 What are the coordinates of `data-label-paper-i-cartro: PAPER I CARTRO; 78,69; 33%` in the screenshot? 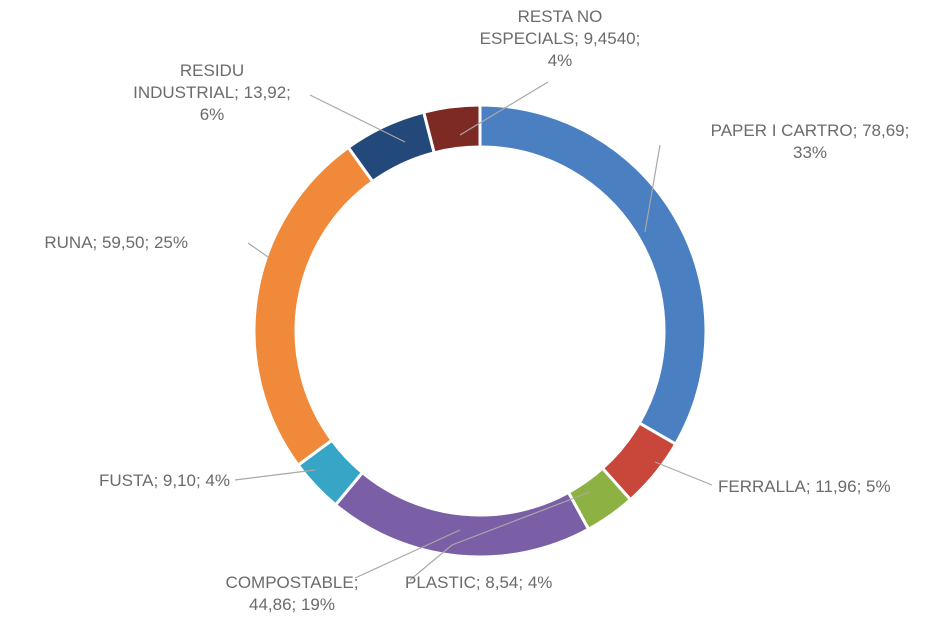 It's located at (810, 141).